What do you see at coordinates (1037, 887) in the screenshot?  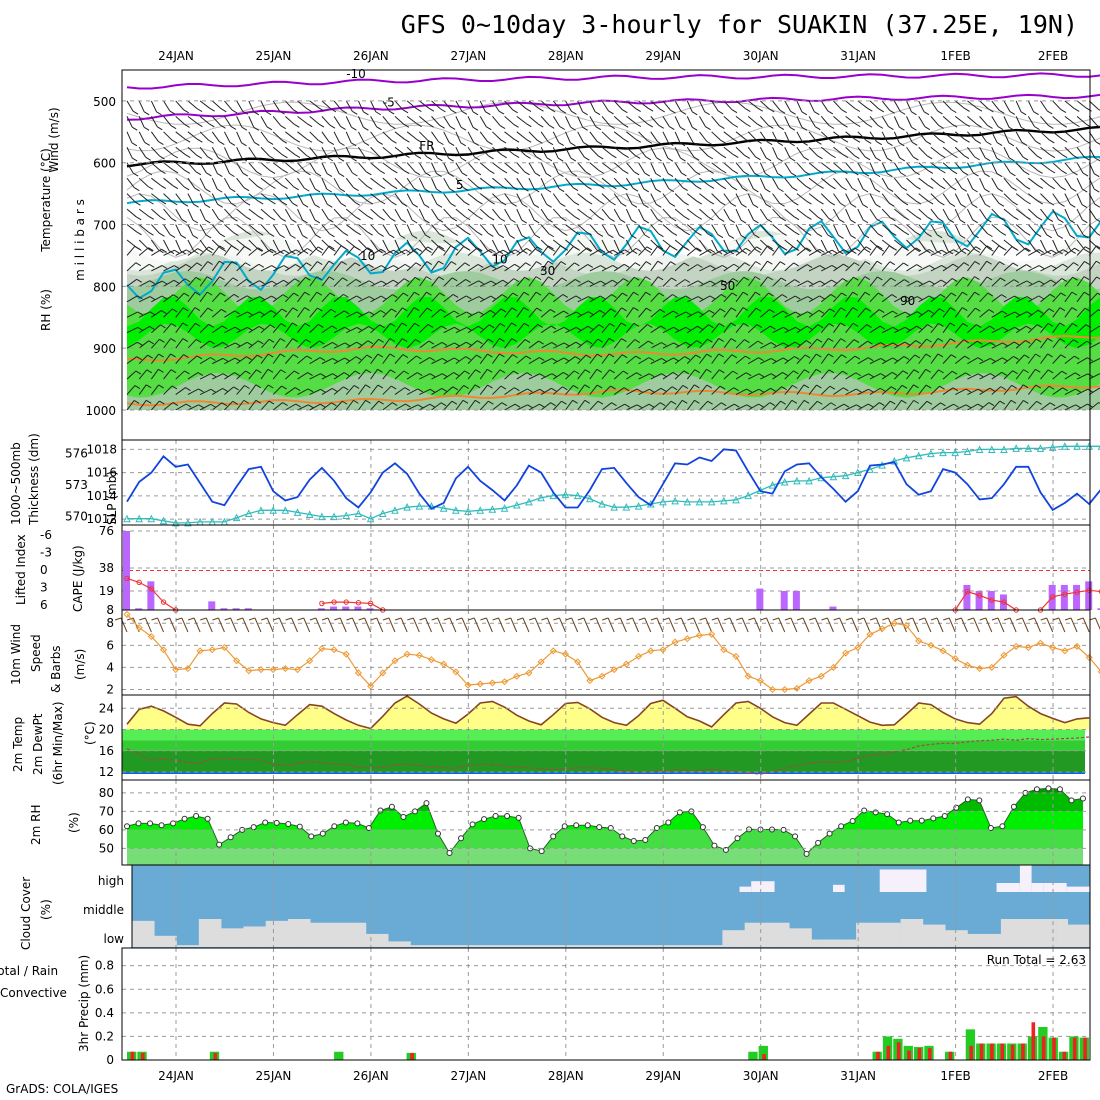 I see `high-cloud-bar` at bounding box center [1037, 887].